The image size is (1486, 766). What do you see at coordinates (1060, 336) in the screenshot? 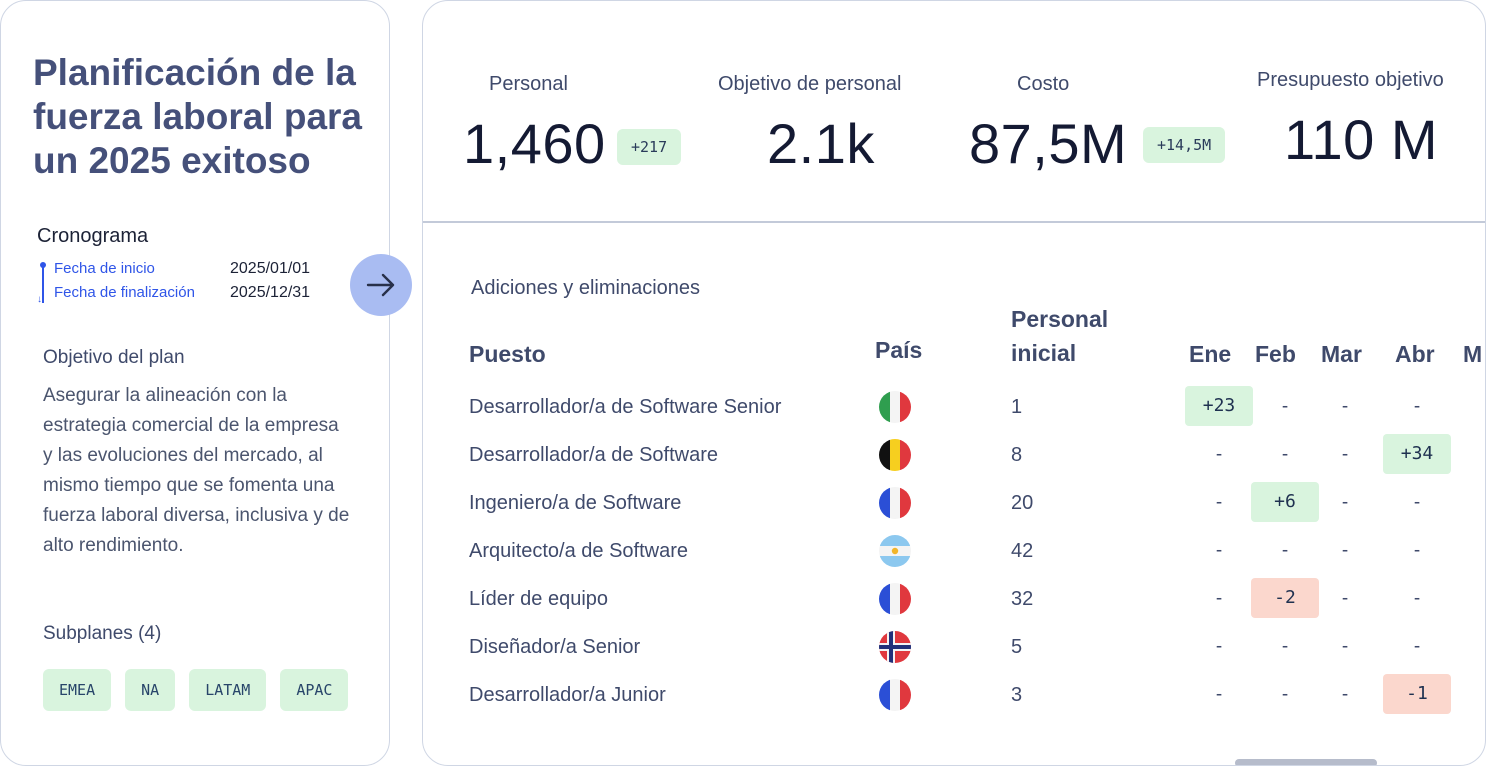
I see `header-personal-inicial: Personal inicial` at bounding box center [1060, 336].